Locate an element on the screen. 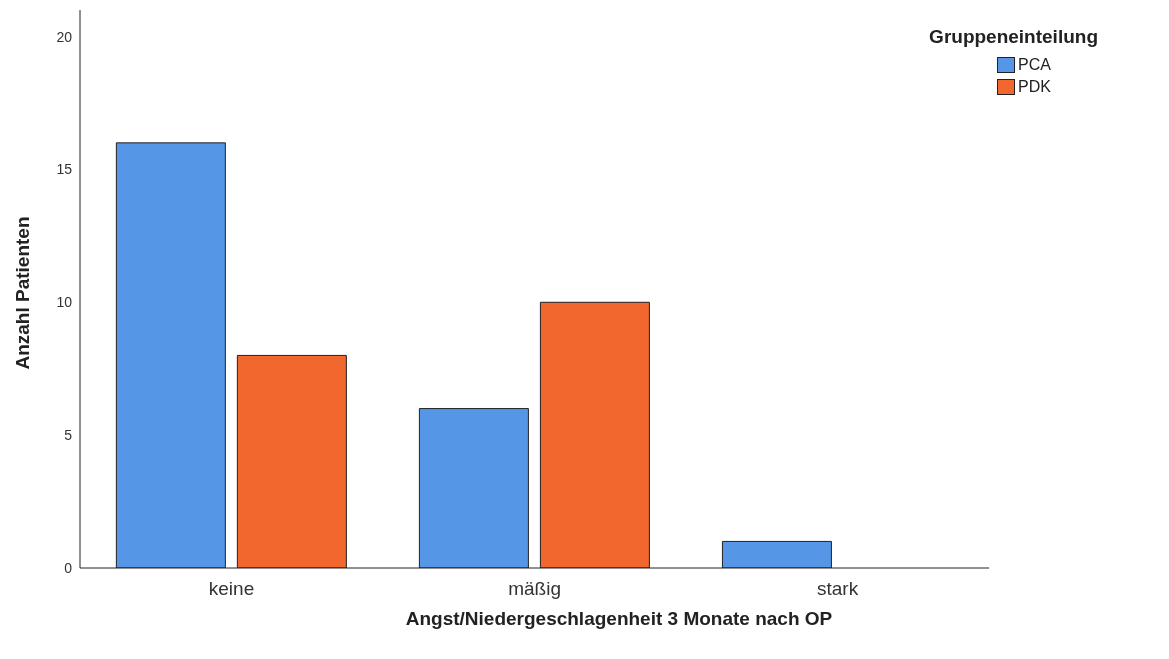 This screenshot has height=659, width=1169. legend-label: PDK is located at coordinates (1035, 87).